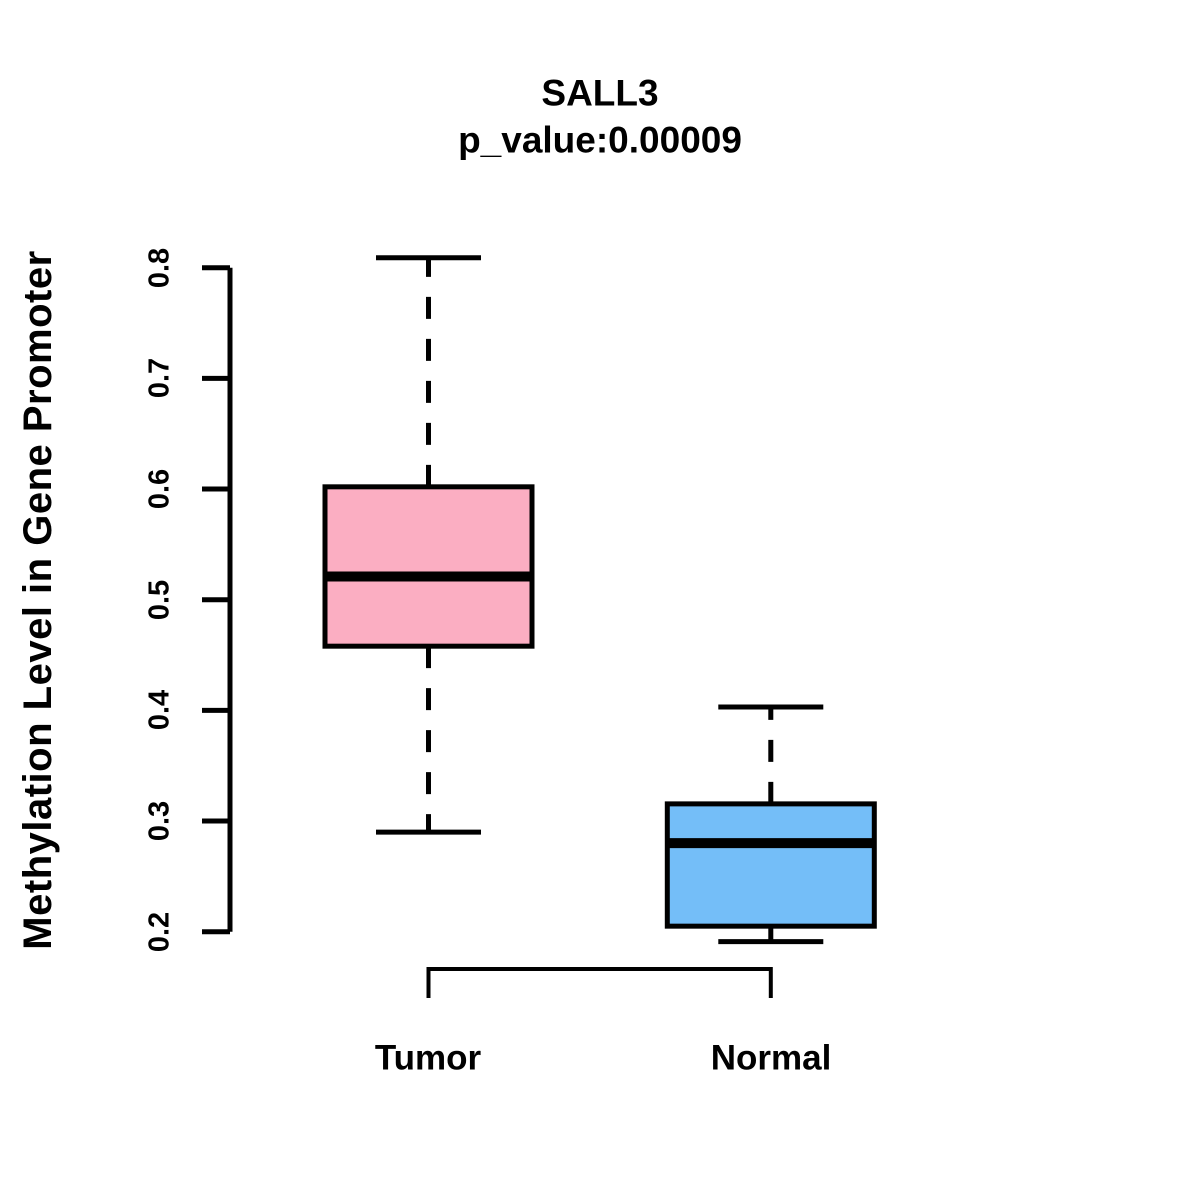 Image resolution: width=1200 pixels, height=1200 pixels. What do you see at coordinates (600, 93) in the screenshot?
I see `chart-title: SALL3` at bounding box center [600, 93].